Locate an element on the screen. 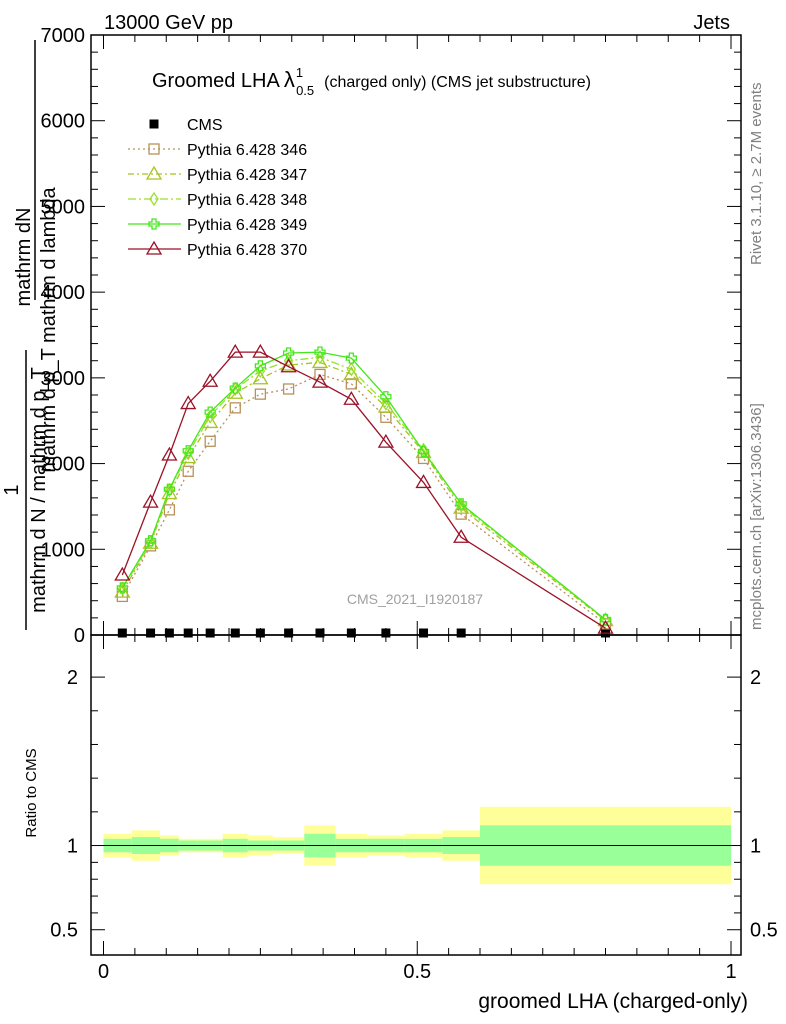 Image resolution: width=786 pixels, height=1024 pixels. ratio-y-tick-label: 0.5 is located at coordinates (64, 931).